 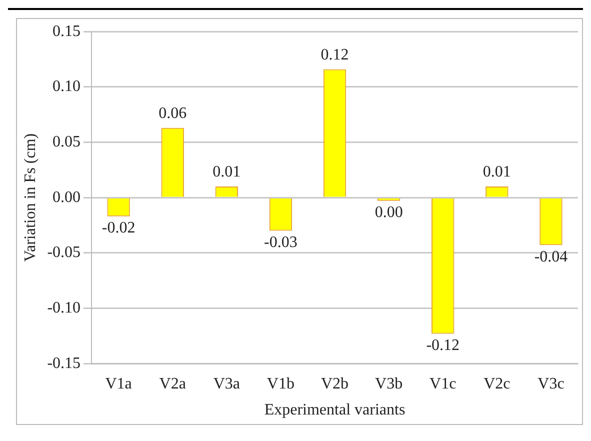 What do you see at coordinates (443, 383) in the screenshot?
I see `x-tick-label: V1c` at bounding box center [443, 383].